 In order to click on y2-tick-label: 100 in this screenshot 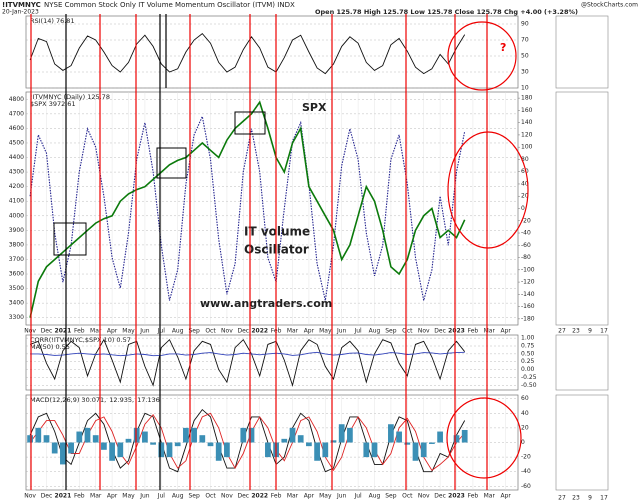, I will do `click(527, 147)`.